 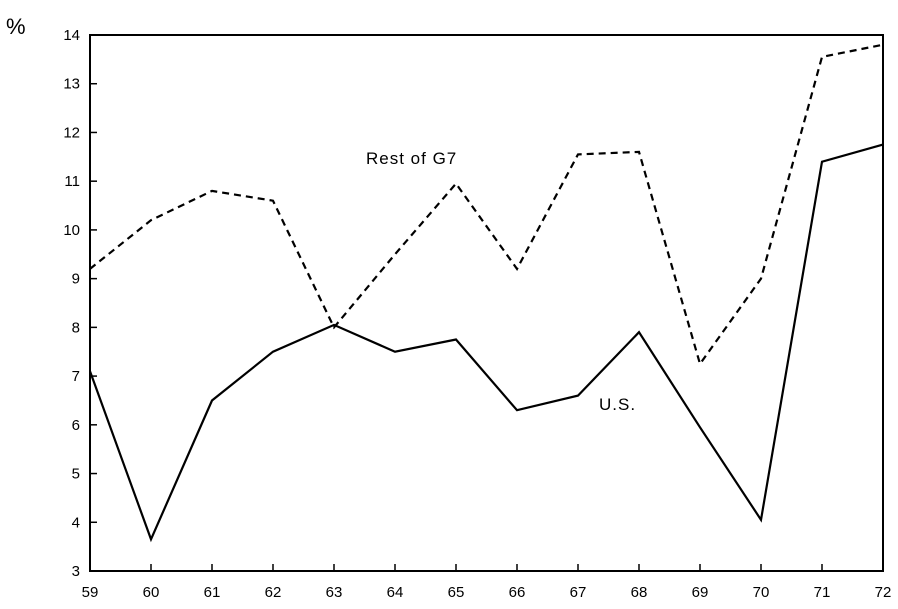 What do you see at coordinates (700, 592) in the screenshot?
I see `x-tick-label: 69` at bounding box center [700, 592].